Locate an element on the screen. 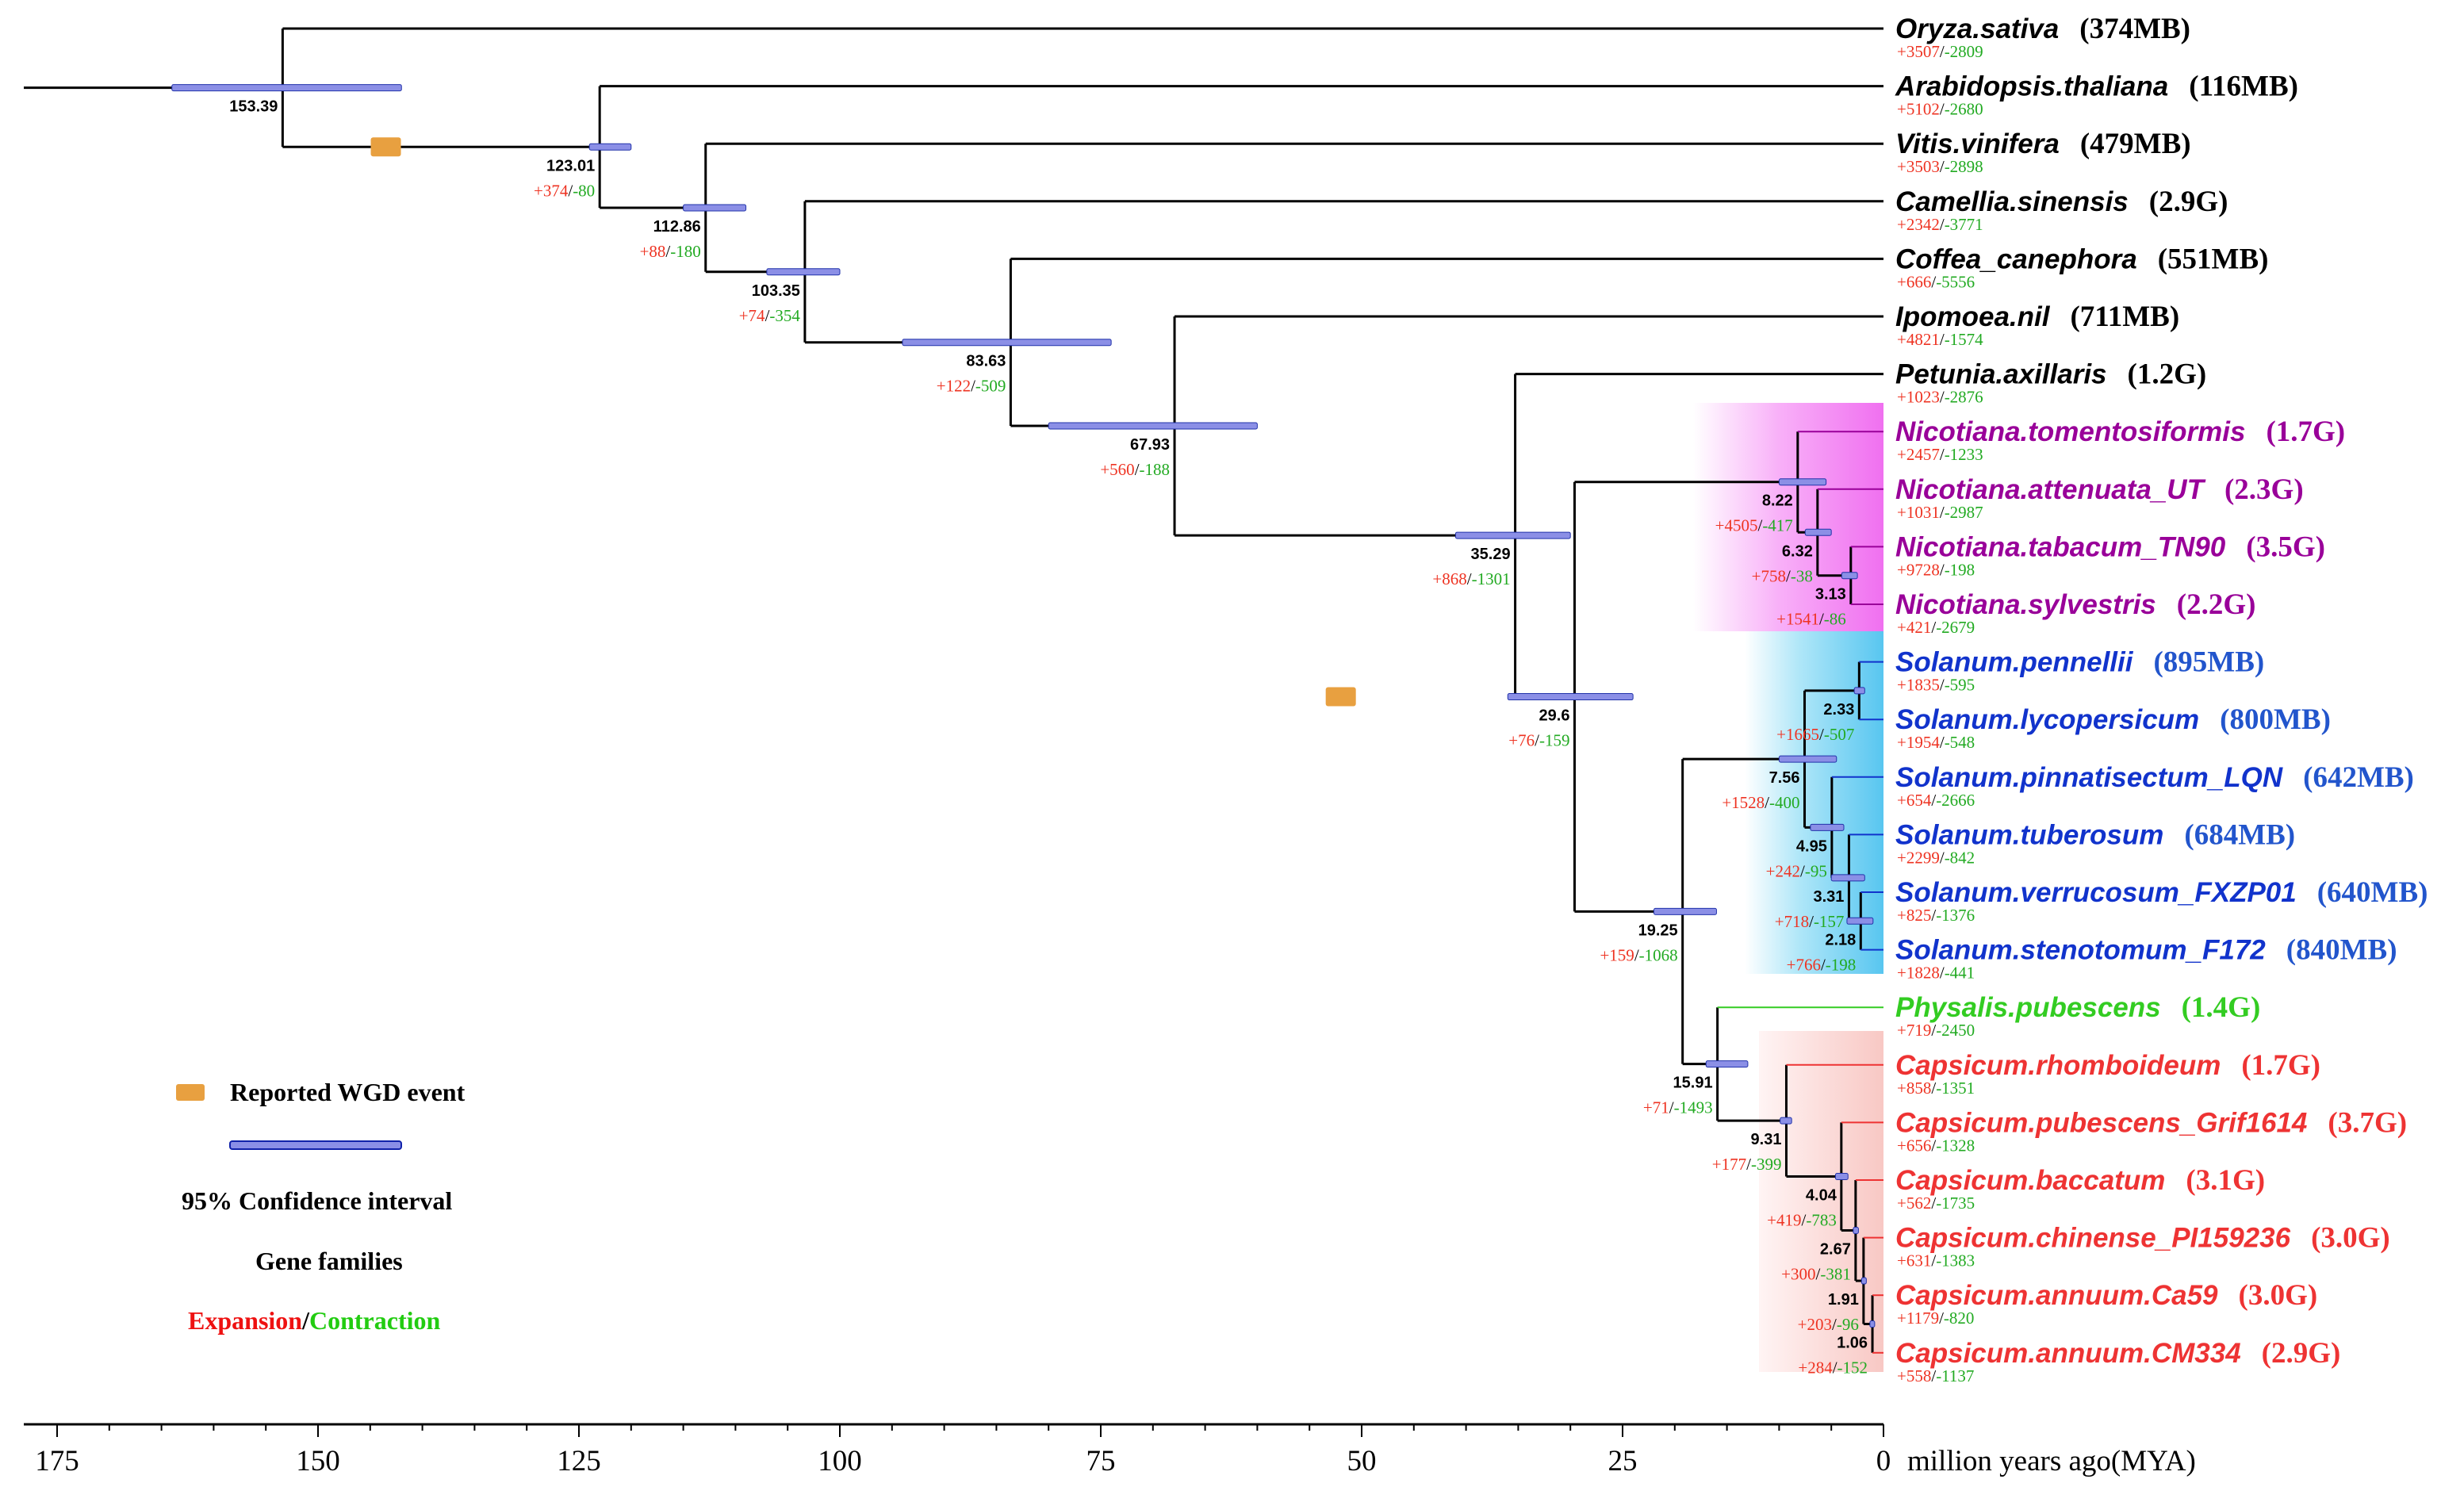 This screenshot has height=1506, width=2464. taxon-gene-families-11: +1835/-595 is located at coordinates (1936, 685).